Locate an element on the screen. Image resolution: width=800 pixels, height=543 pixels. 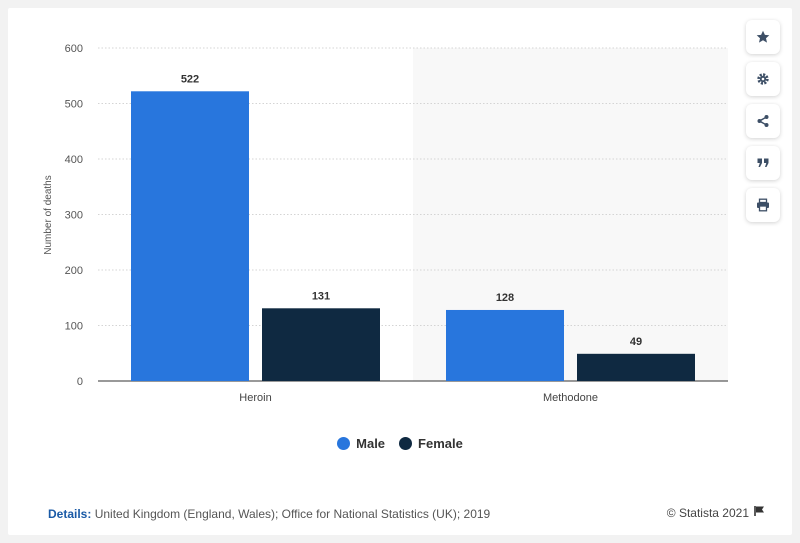
y-tick-label: 300 is located at coordinates (74, 216).